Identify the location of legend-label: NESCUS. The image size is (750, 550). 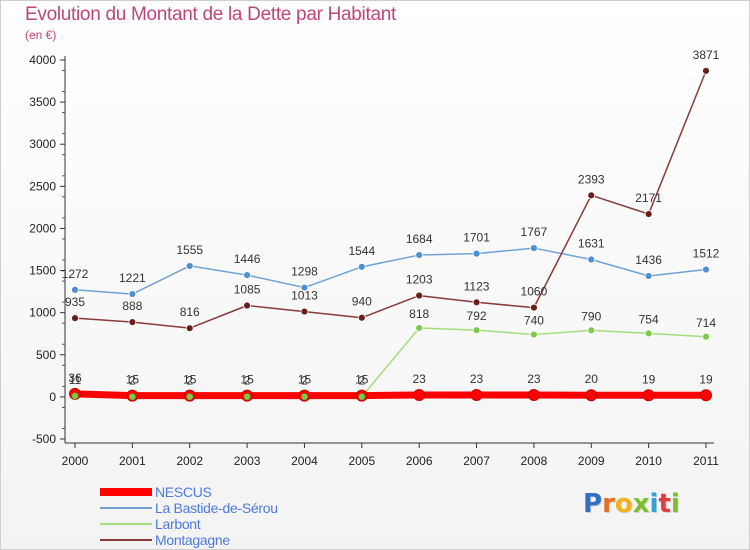
(183, 492).